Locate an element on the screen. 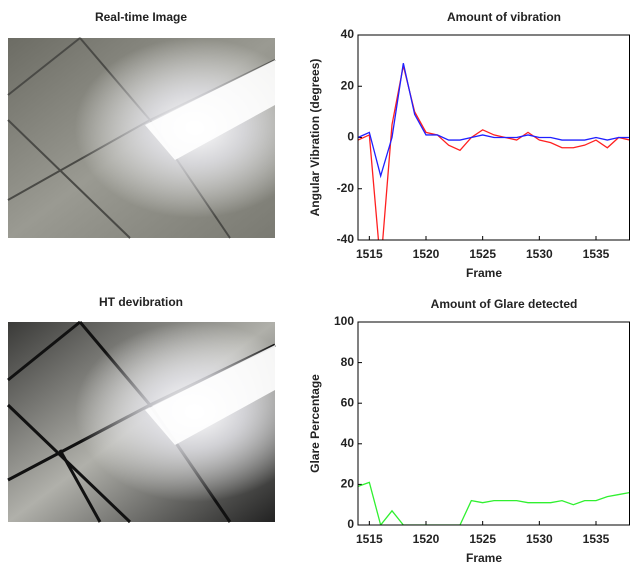 This screenshot has width=630, height=572. chart-title: Amount of vibration is located at coordinates (504, 17).